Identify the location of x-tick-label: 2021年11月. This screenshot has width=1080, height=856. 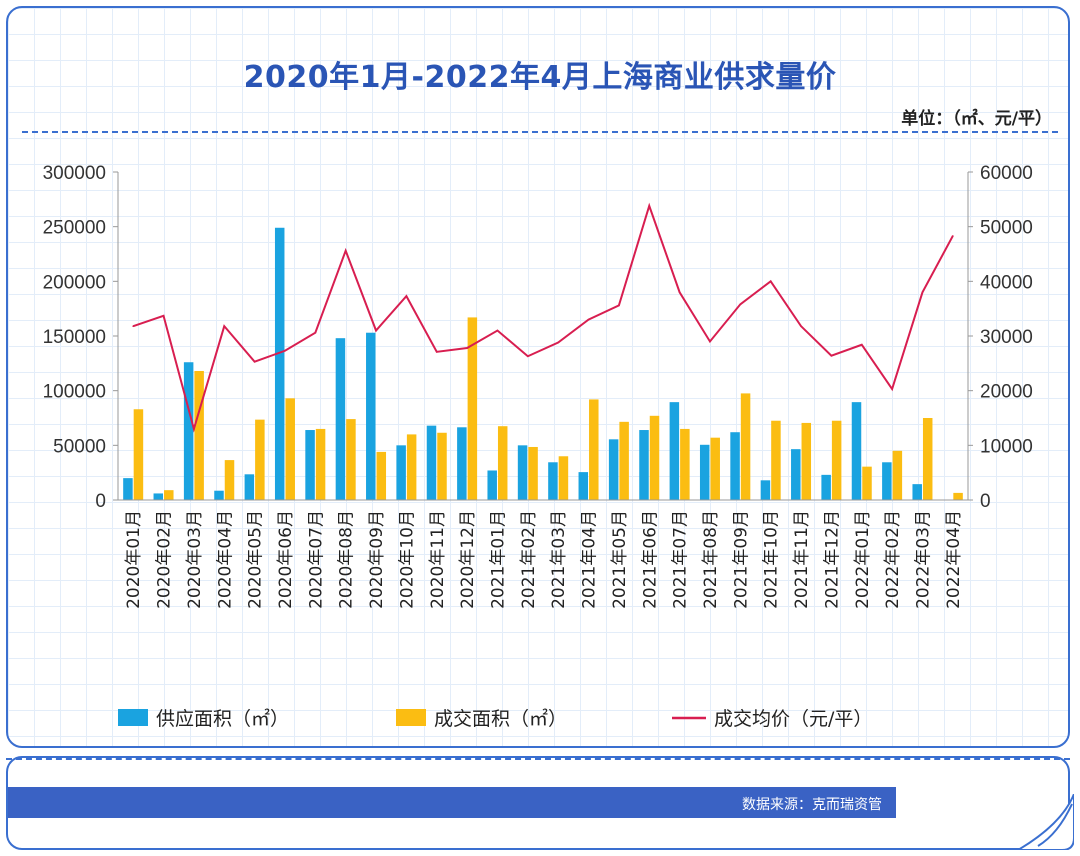
(802, 559).